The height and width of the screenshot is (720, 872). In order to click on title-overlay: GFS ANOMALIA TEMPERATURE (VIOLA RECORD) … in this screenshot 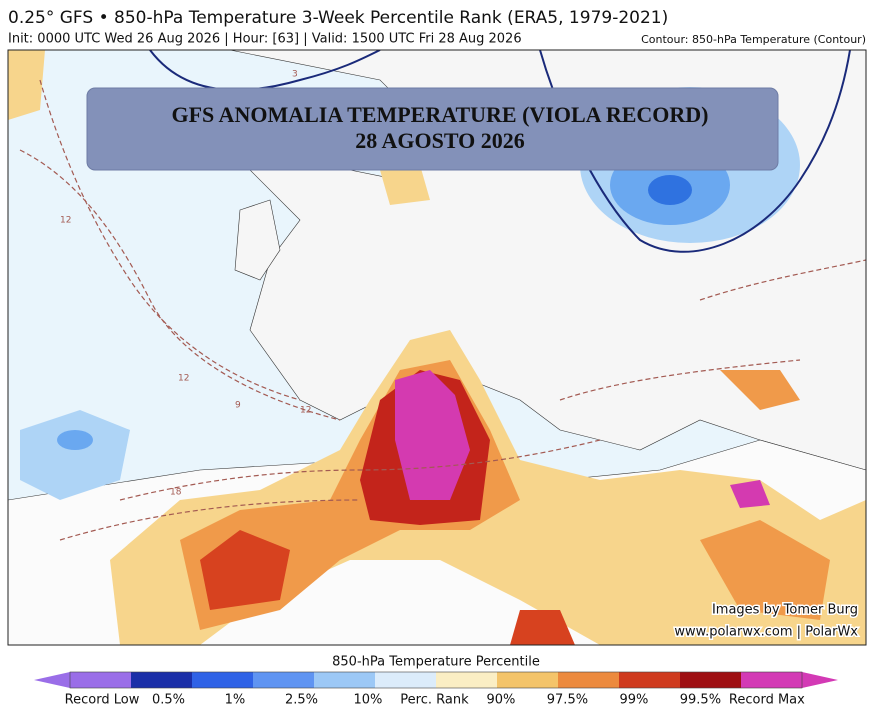, I will do `click(432, 129)`.